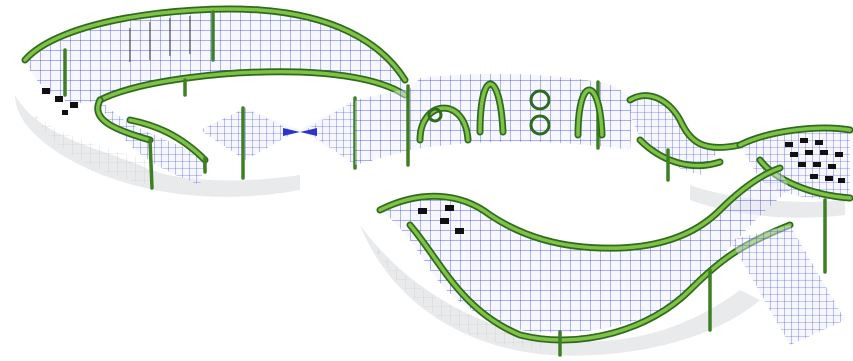  What do you see at coordinates (441, 219) in the screenshot?
I see `front-tile-pattern` at bounding box center [441, 219].